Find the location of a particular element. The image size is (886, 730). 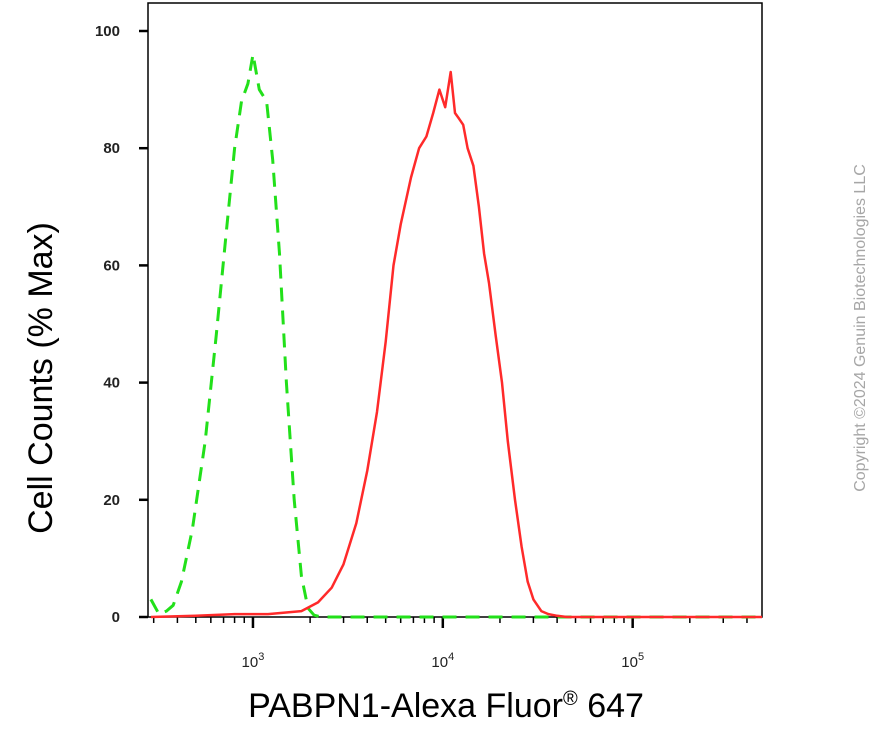

x-tick-label: 10³ is located at coordinates (253, 661).